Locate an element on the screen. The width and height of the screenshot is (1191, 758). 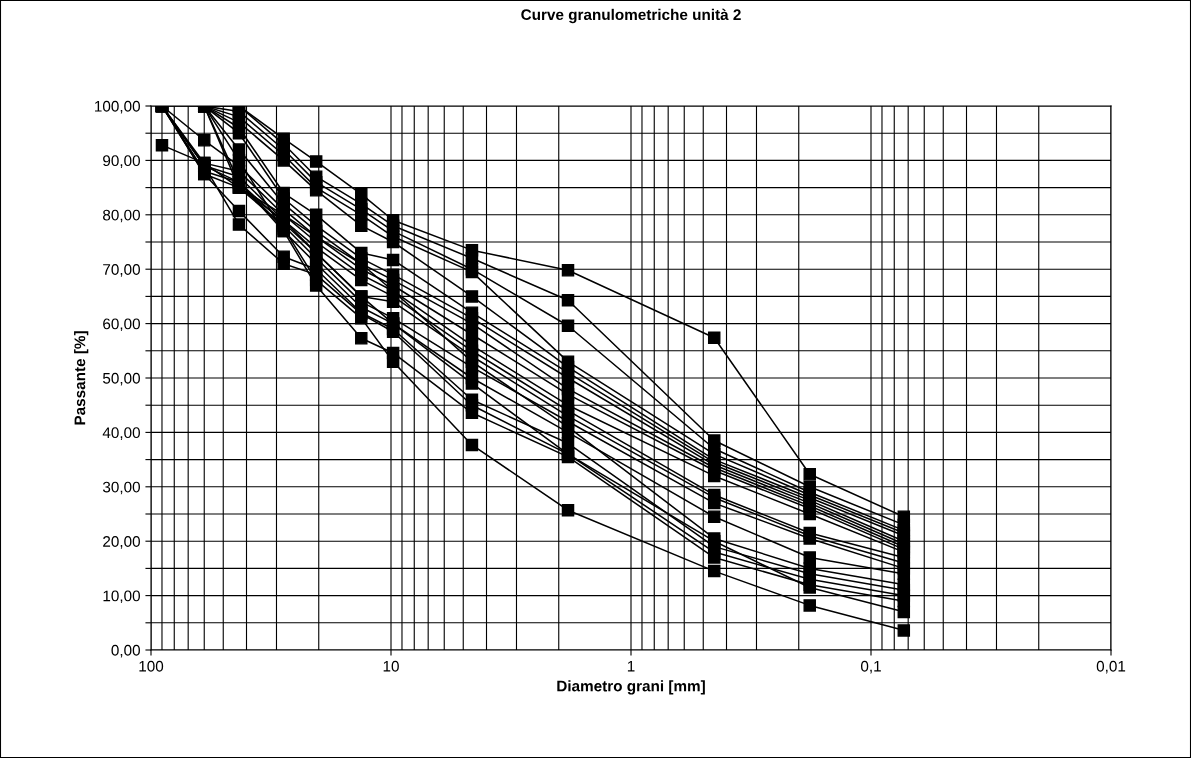
y-axis-title: Passante [%] is located at coordinates (81, 378).